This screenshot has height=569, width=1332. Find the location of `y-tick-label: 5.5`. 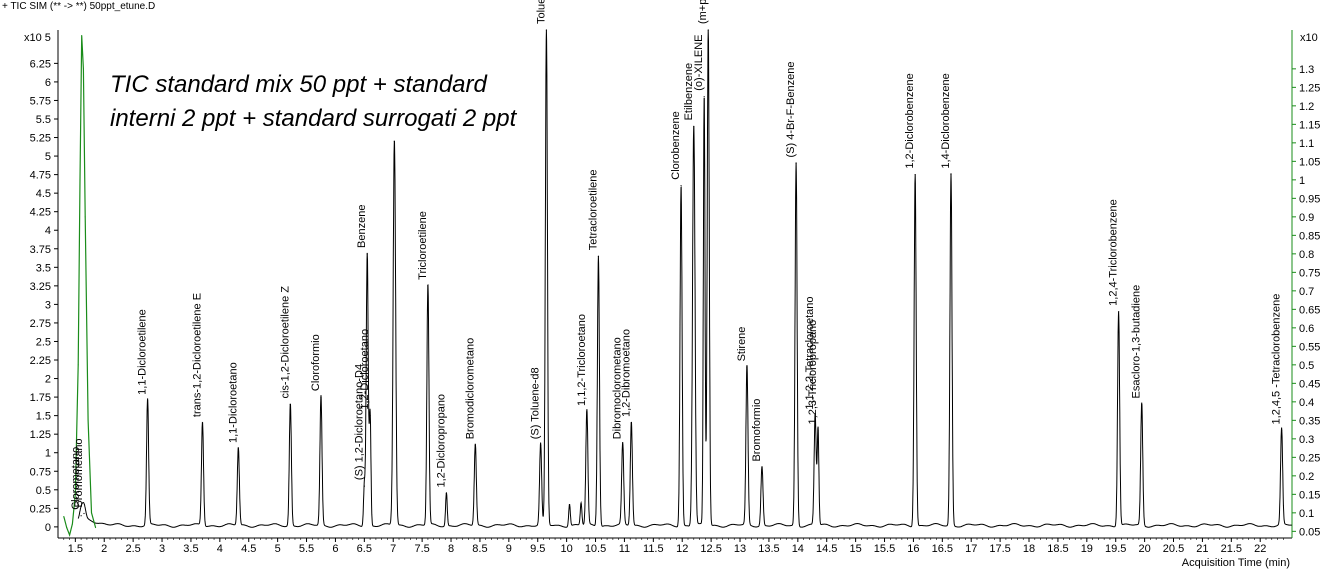

y-tick-label: 5.5 is located at coordinates (43, 120).